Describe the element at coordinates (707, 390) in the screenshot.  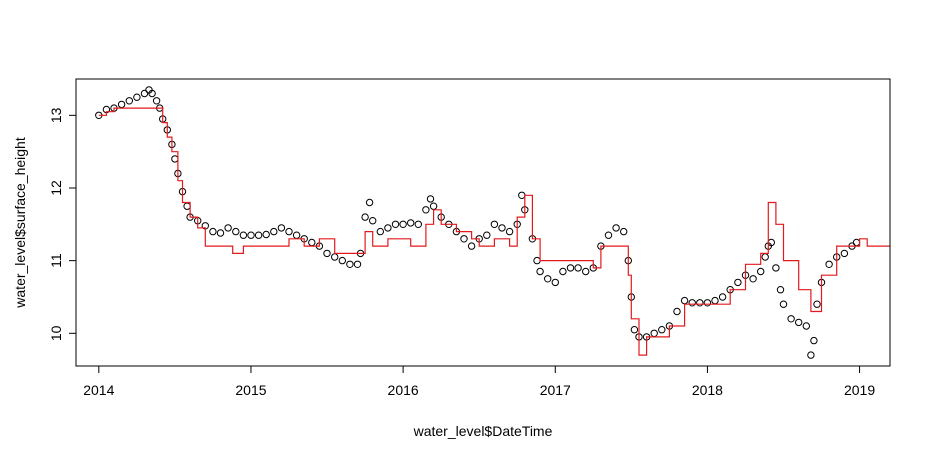
I see `x-tick-label: 2018` at that location.